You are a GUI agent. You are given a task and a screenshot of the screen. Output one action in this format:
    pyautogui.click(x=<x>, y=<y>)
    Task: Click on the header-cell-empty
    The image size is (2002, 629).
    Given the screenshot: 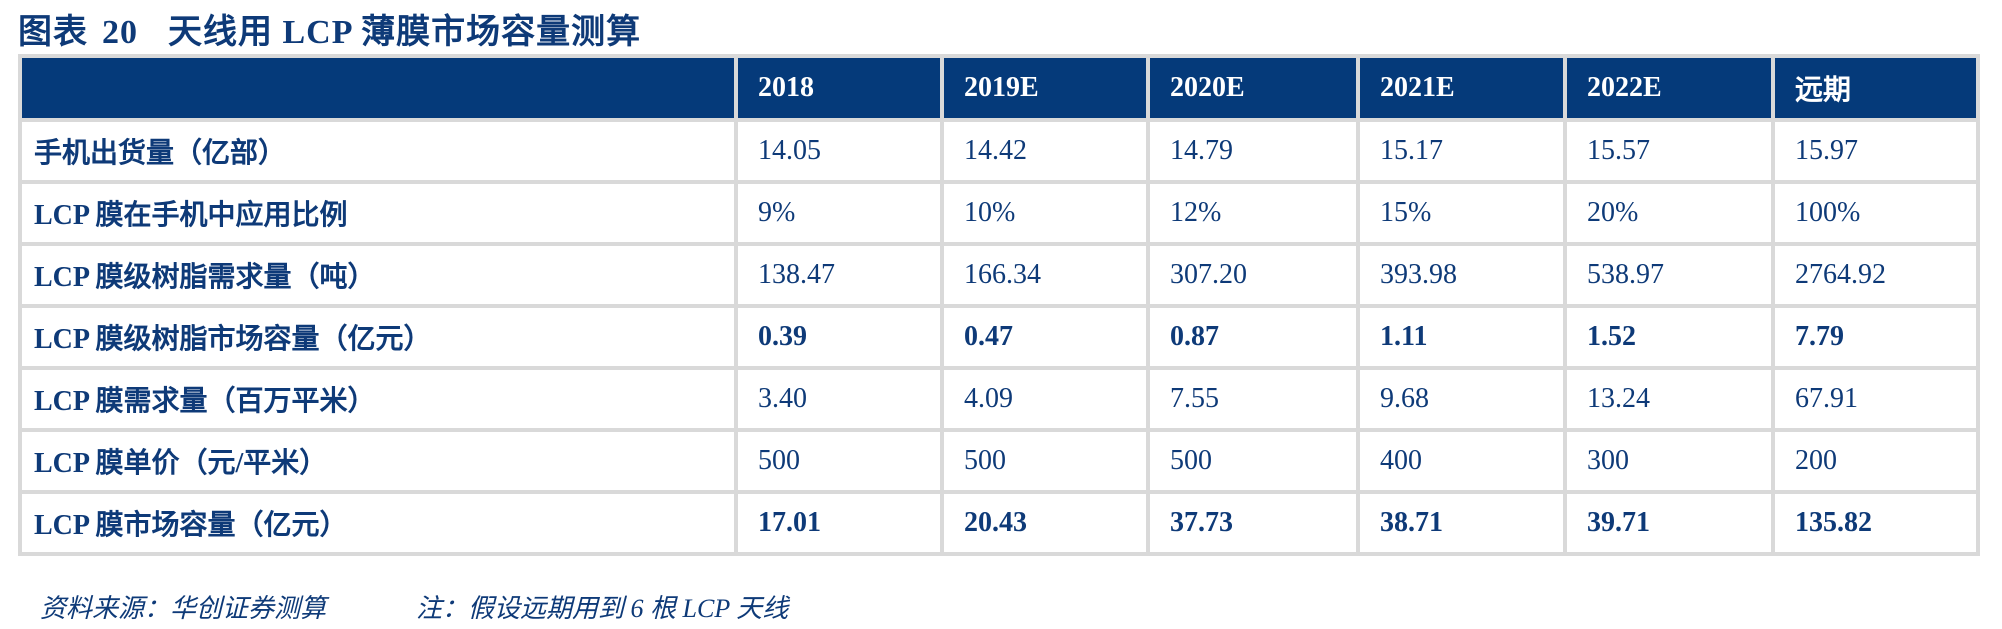 What is the action you would take?
    pyautogui.click(x=378, y=88)
    